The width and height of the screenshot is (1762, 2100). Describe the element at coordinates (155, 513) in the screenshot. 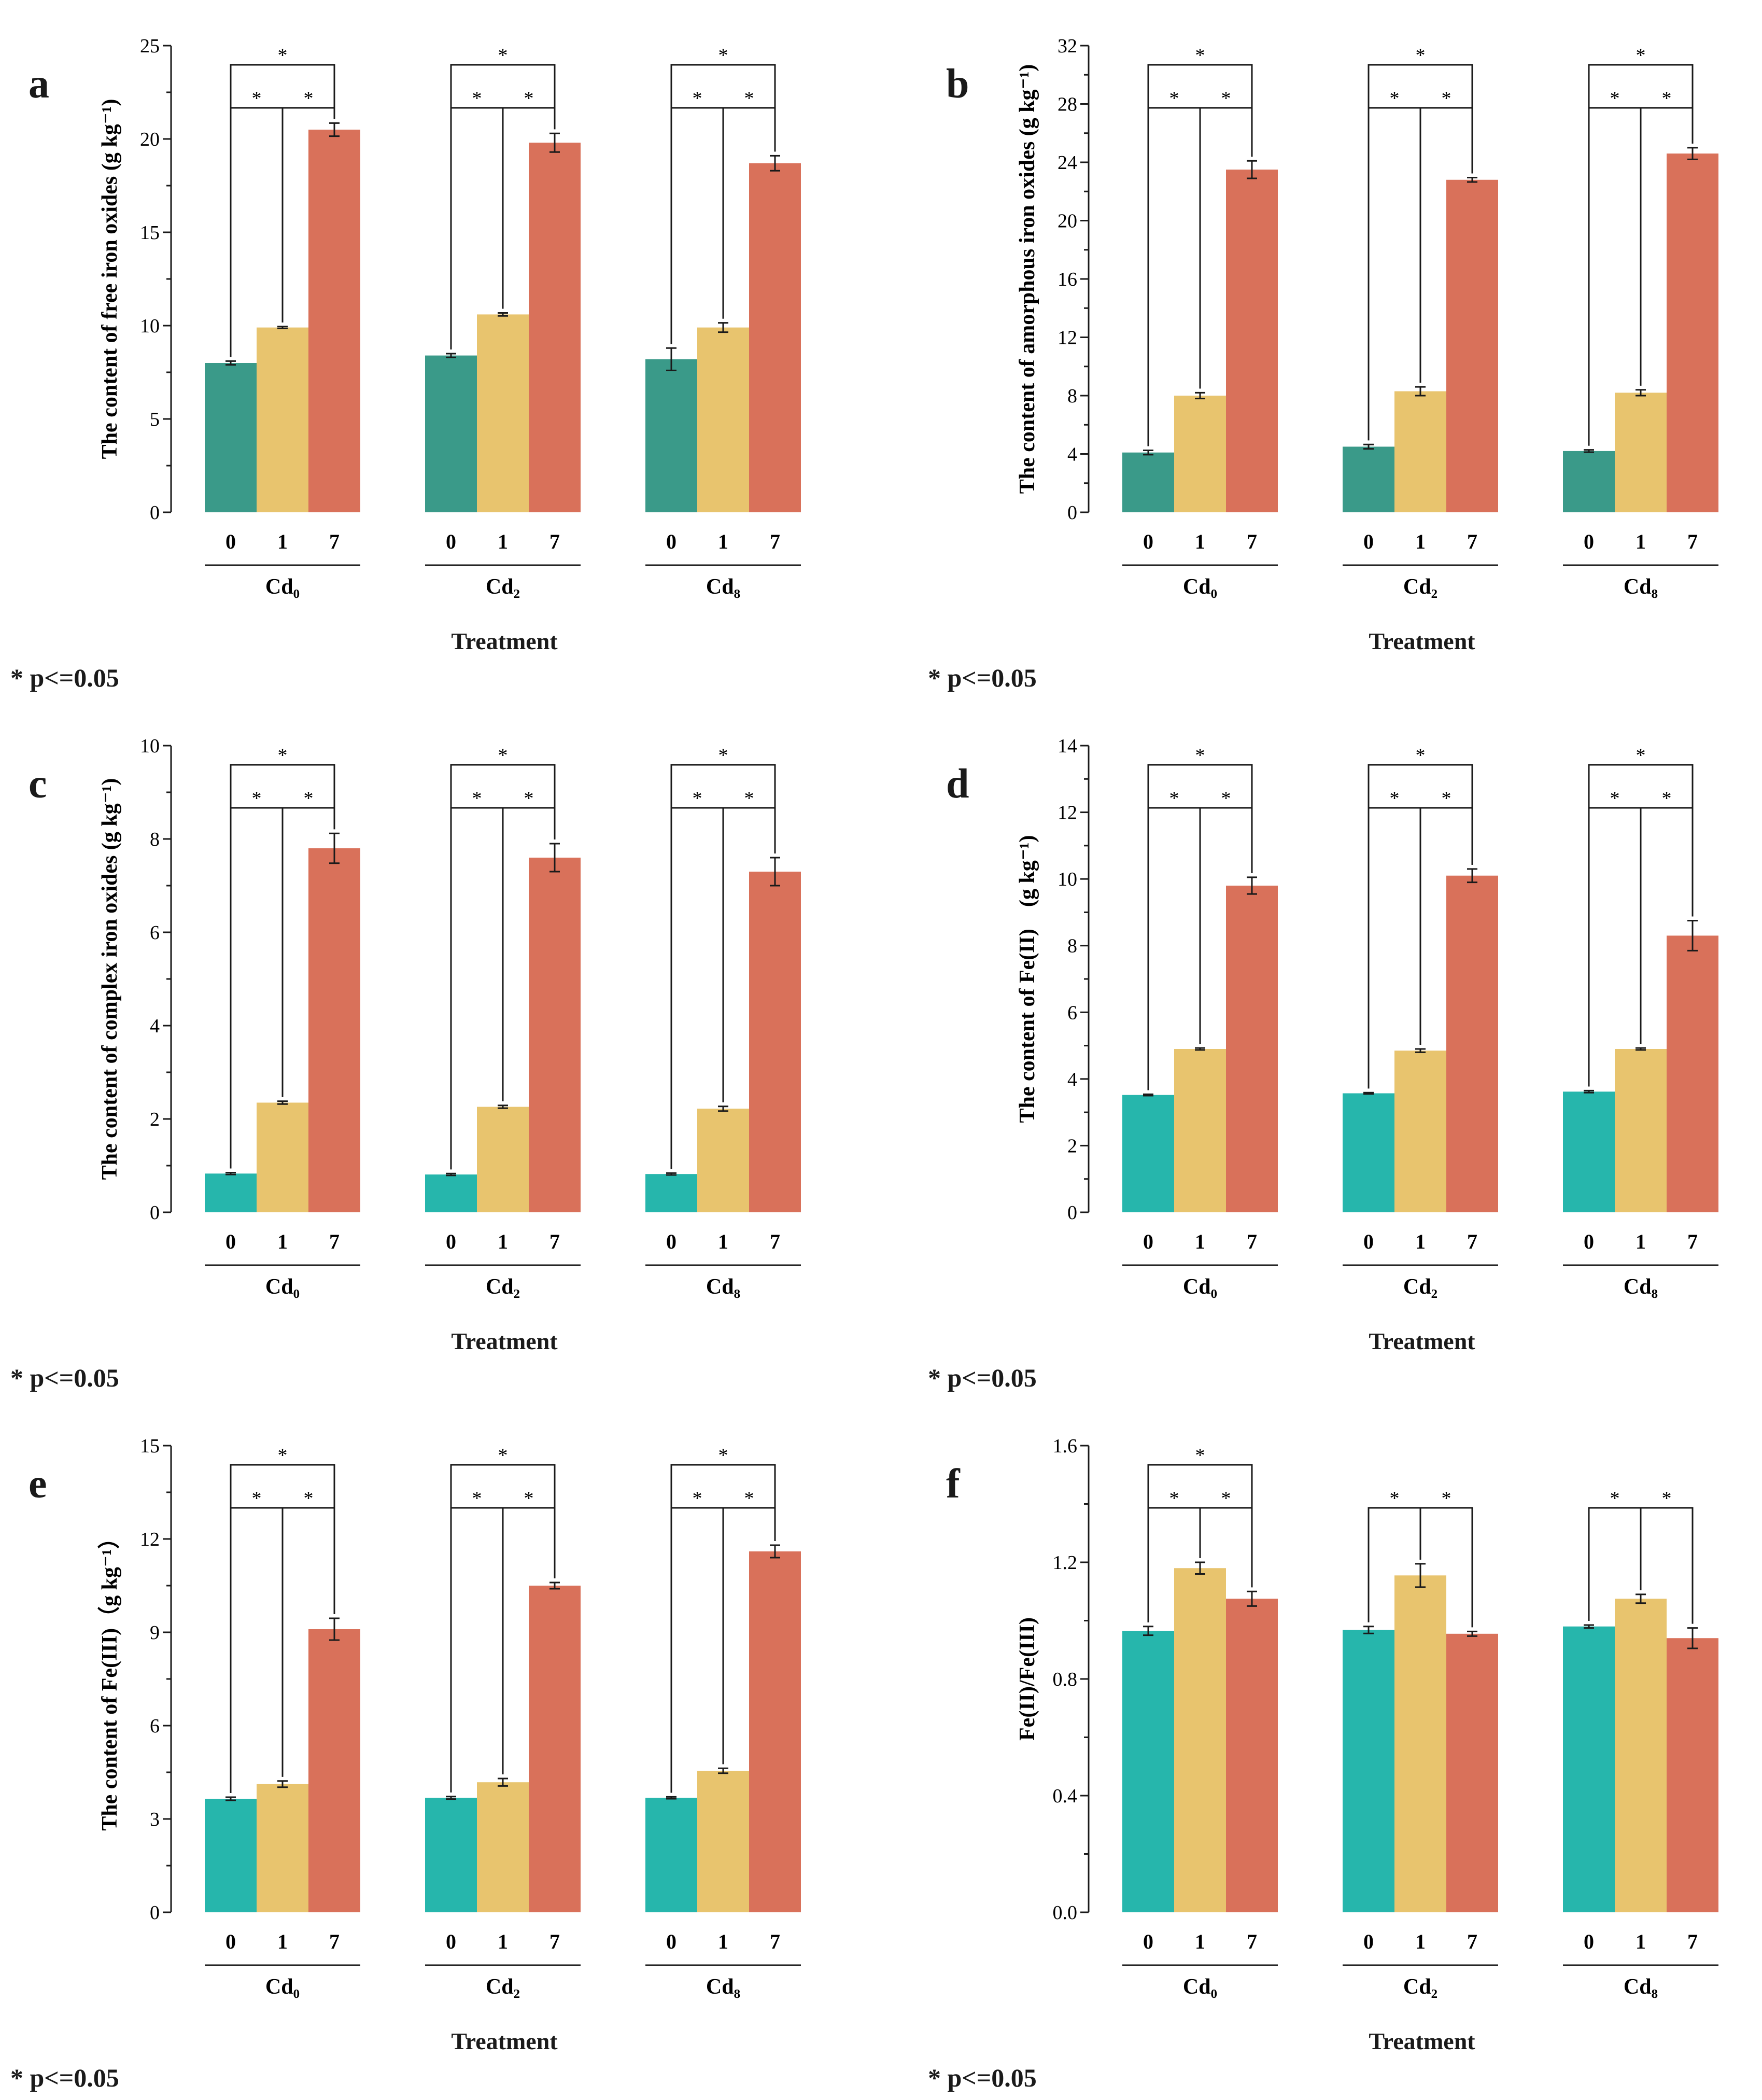

I see `y-tick-label: 0` at that location.